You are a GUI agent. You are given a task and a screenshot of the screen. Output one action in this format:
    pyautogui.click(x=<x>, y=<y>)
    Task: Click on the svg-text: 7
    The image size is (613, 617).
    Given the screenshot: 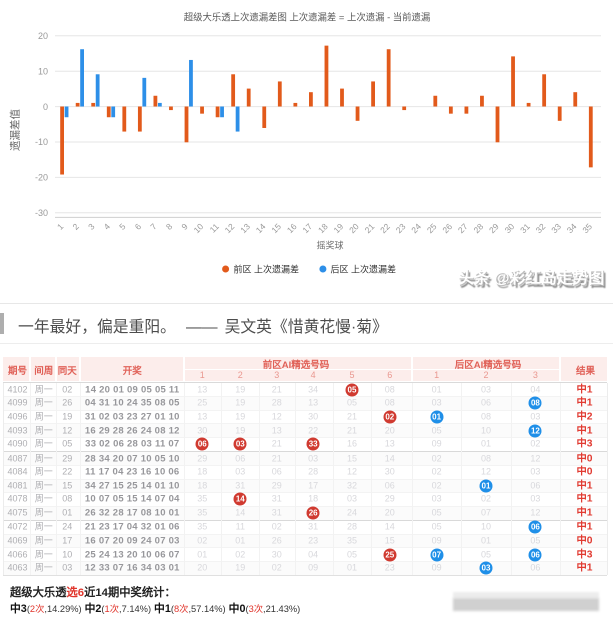 What is the action you would take?
    pyautogui.click(x=153, y=226)
    